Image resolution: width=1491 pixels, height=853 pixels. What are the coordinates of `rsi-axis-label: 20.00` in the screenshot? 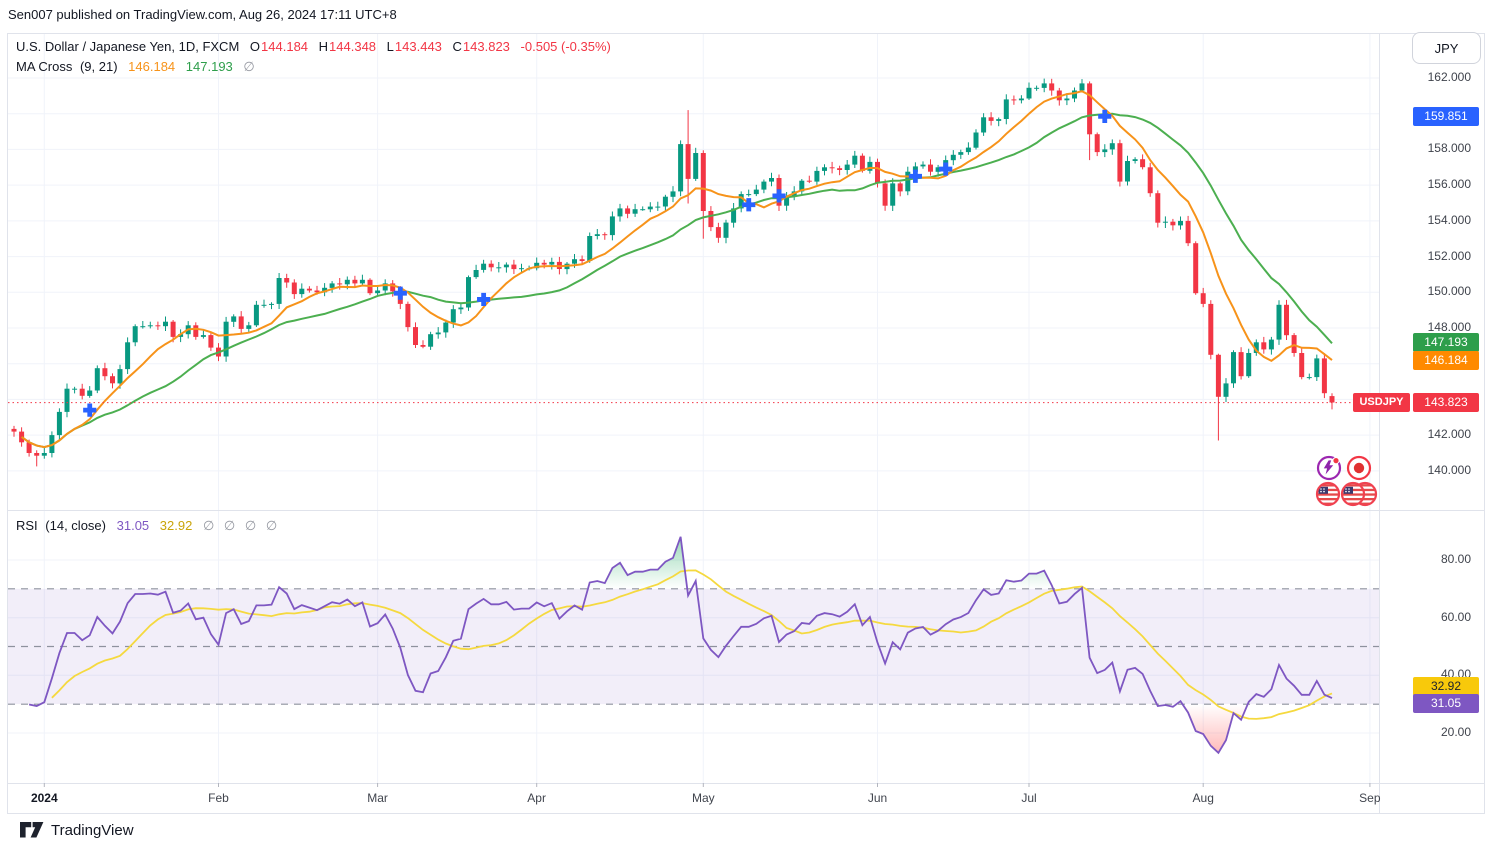 It's located at (1455, 731).